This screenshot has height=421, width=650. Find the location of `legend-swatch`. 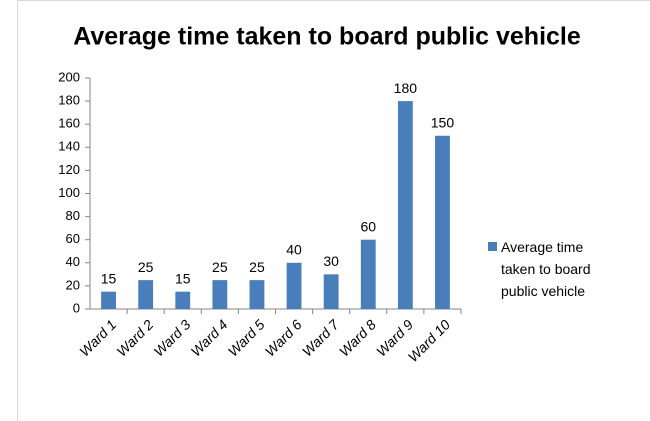

legend-swatch is located at coordinates (492, 246).